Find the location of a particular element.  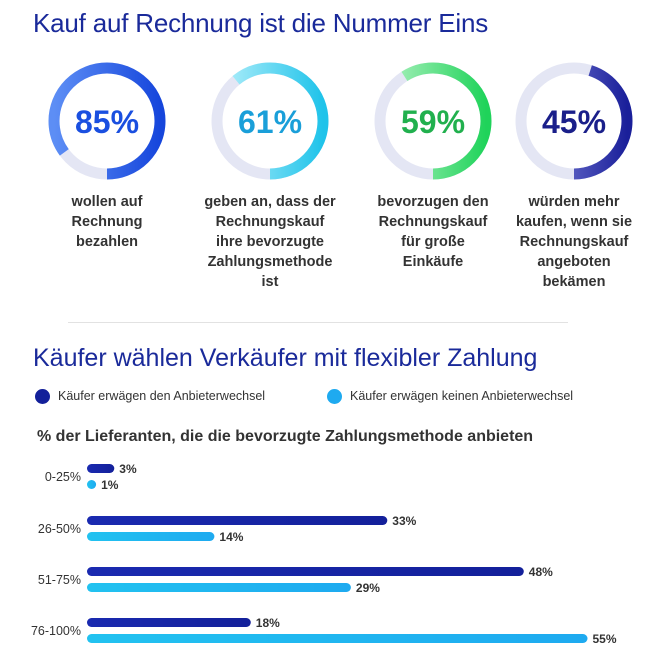

stat-ring-1: 61% is located at coordinates (270, 121).